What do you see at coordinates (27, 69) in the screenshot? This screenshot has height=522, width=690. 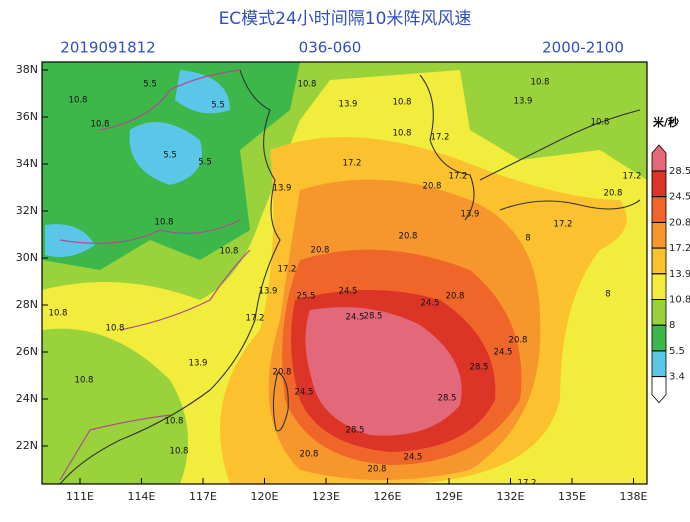 I see `y-tick-label: 38N` at bounding box center [27, 69].